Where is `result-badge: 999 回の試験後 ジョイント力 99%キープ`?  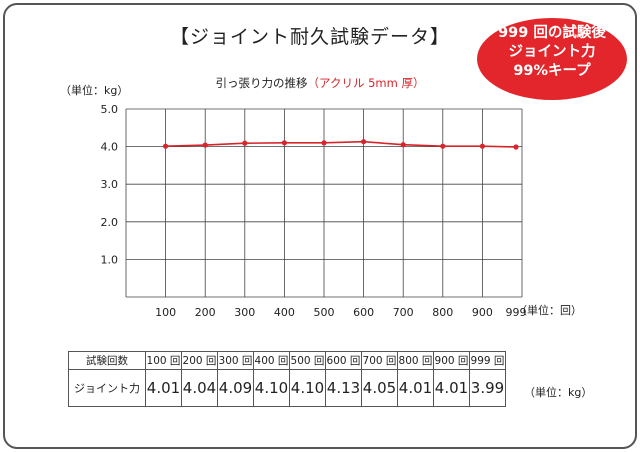
result-badge: 999 回の試験後 ジョイント力 99%キープ is located at coordinates (552, 59).